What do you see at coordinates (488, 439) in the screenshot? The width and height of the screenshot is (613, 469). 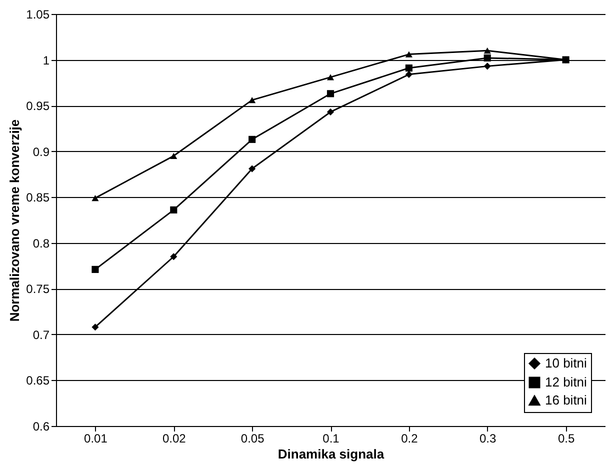 I see `x-tick-label: 0.3` at bounding box center [488, 439].